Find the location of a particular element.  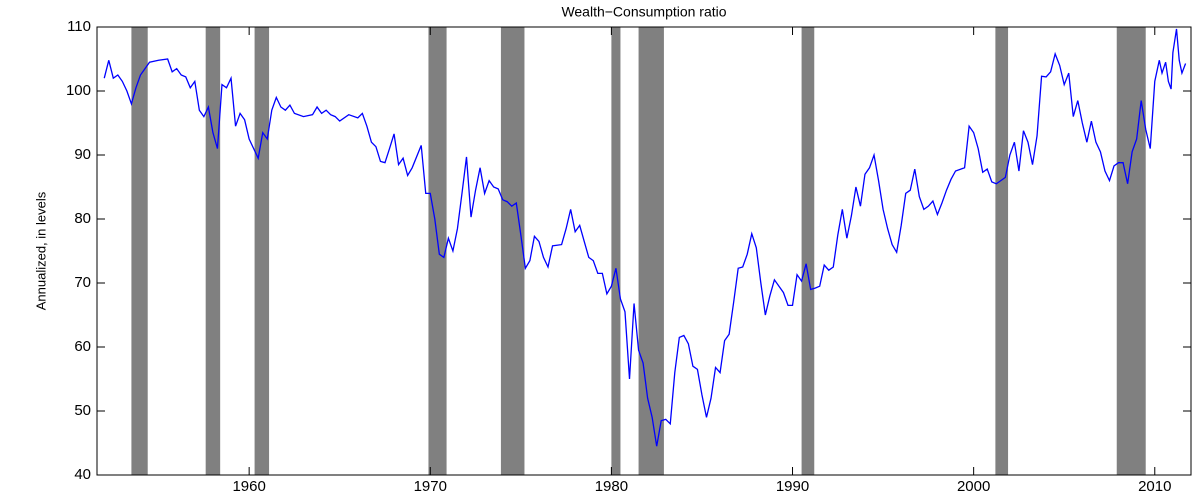

x-tick-label: 1960 is located at coordinates (248, 486).